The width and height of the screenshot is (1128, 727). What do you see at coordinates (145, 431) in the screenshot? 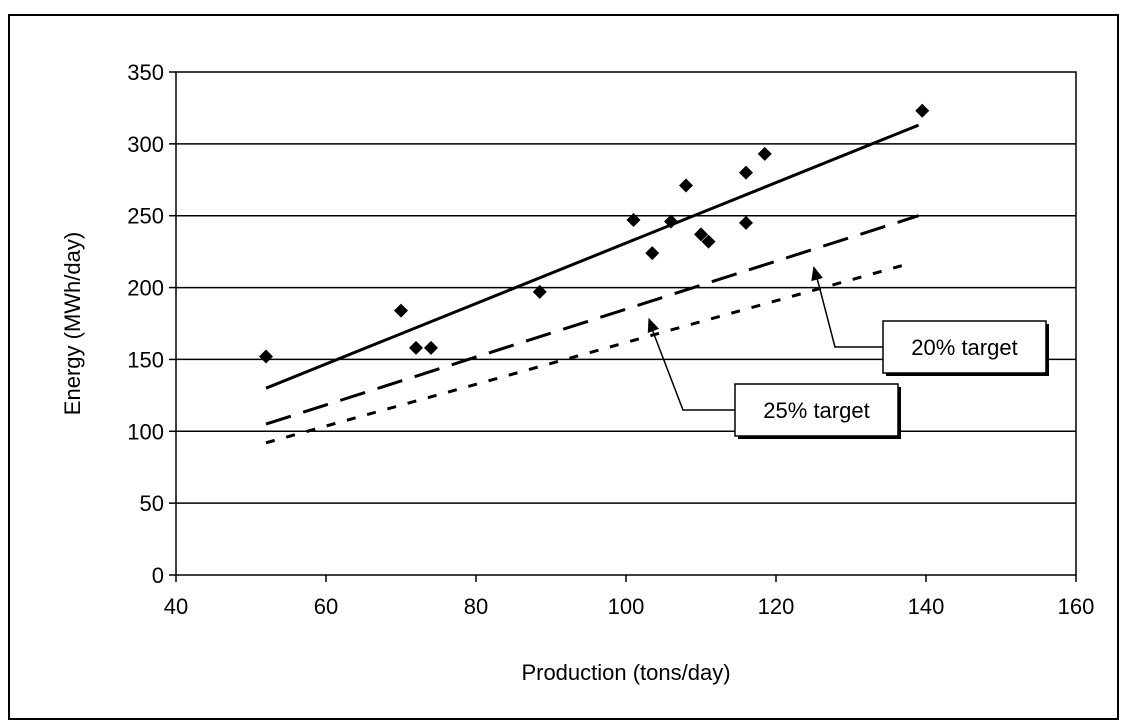
I see `y-tick-label: 100` at bounding box center [145, 431].